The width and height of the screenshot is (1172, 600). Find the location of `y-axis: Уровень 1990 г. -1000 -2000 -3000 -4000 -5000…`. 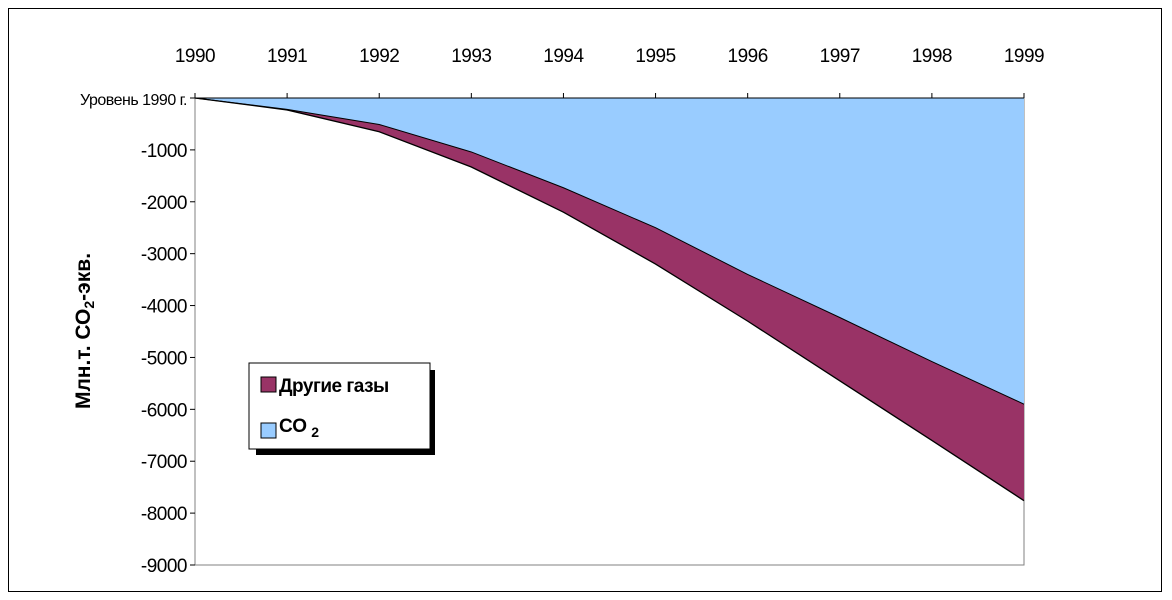

y-axis: Уровень 1990 г. -1000 -2000 -3000 -4000 -5000… is located at coordinates (137, 334).